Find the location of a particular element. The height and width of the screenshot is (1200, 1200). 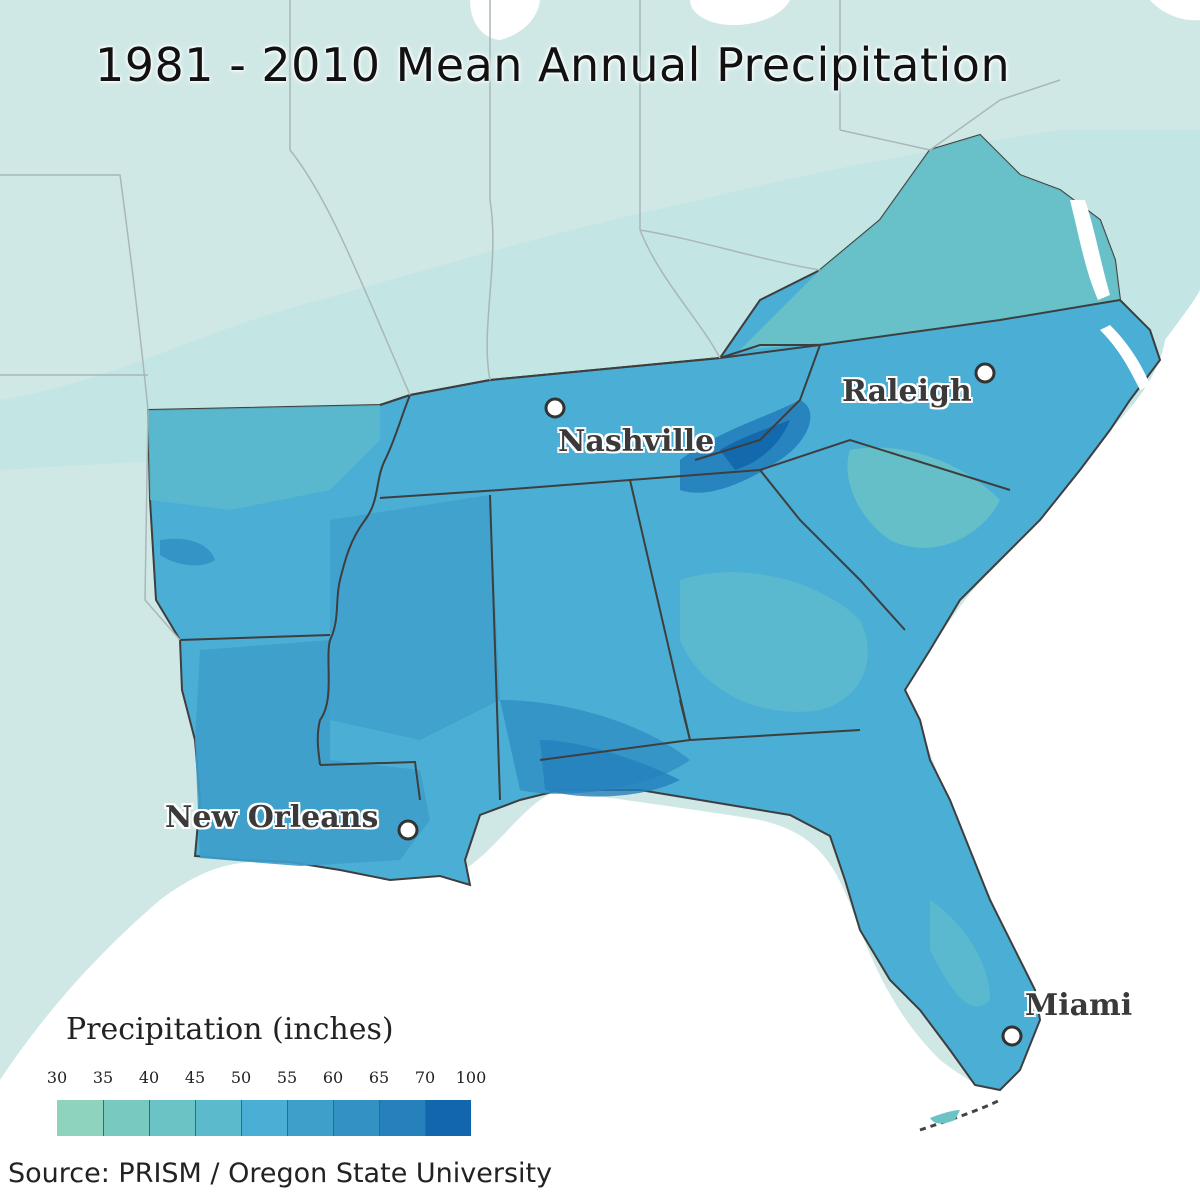

oh-wv-border is located at coordinates (730, 250).